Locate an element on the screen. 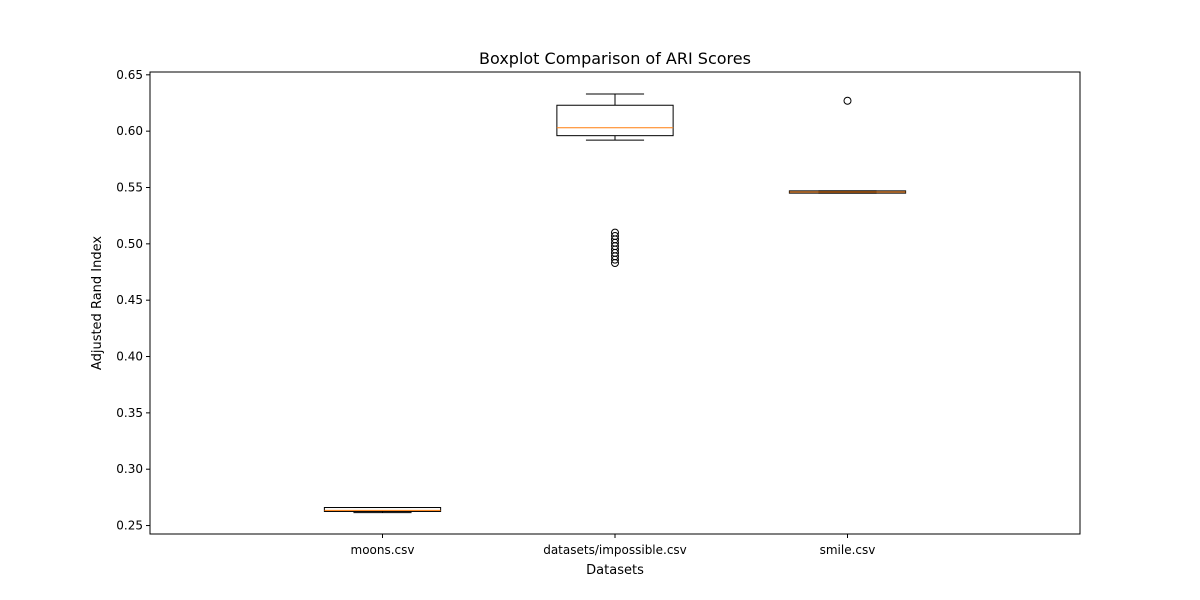 This screenshot has width=1200, height=600. y-tick-label: 0.35 is located at coordinates (129, 413).